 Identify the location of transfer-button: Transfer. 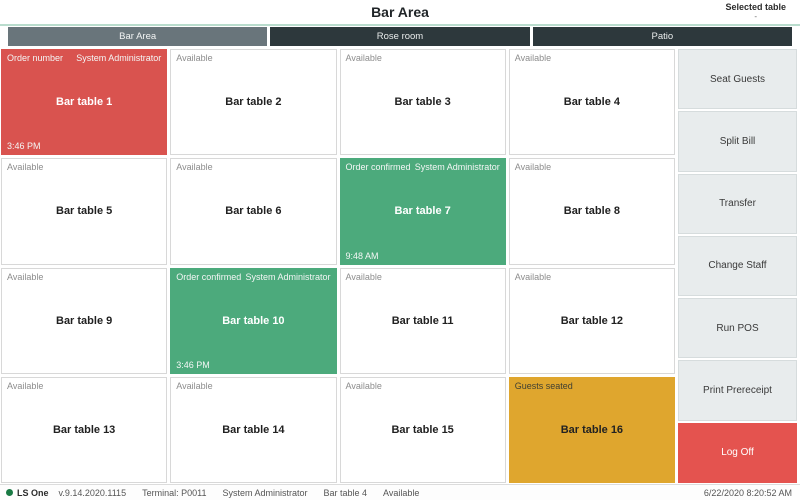
(737, 203).